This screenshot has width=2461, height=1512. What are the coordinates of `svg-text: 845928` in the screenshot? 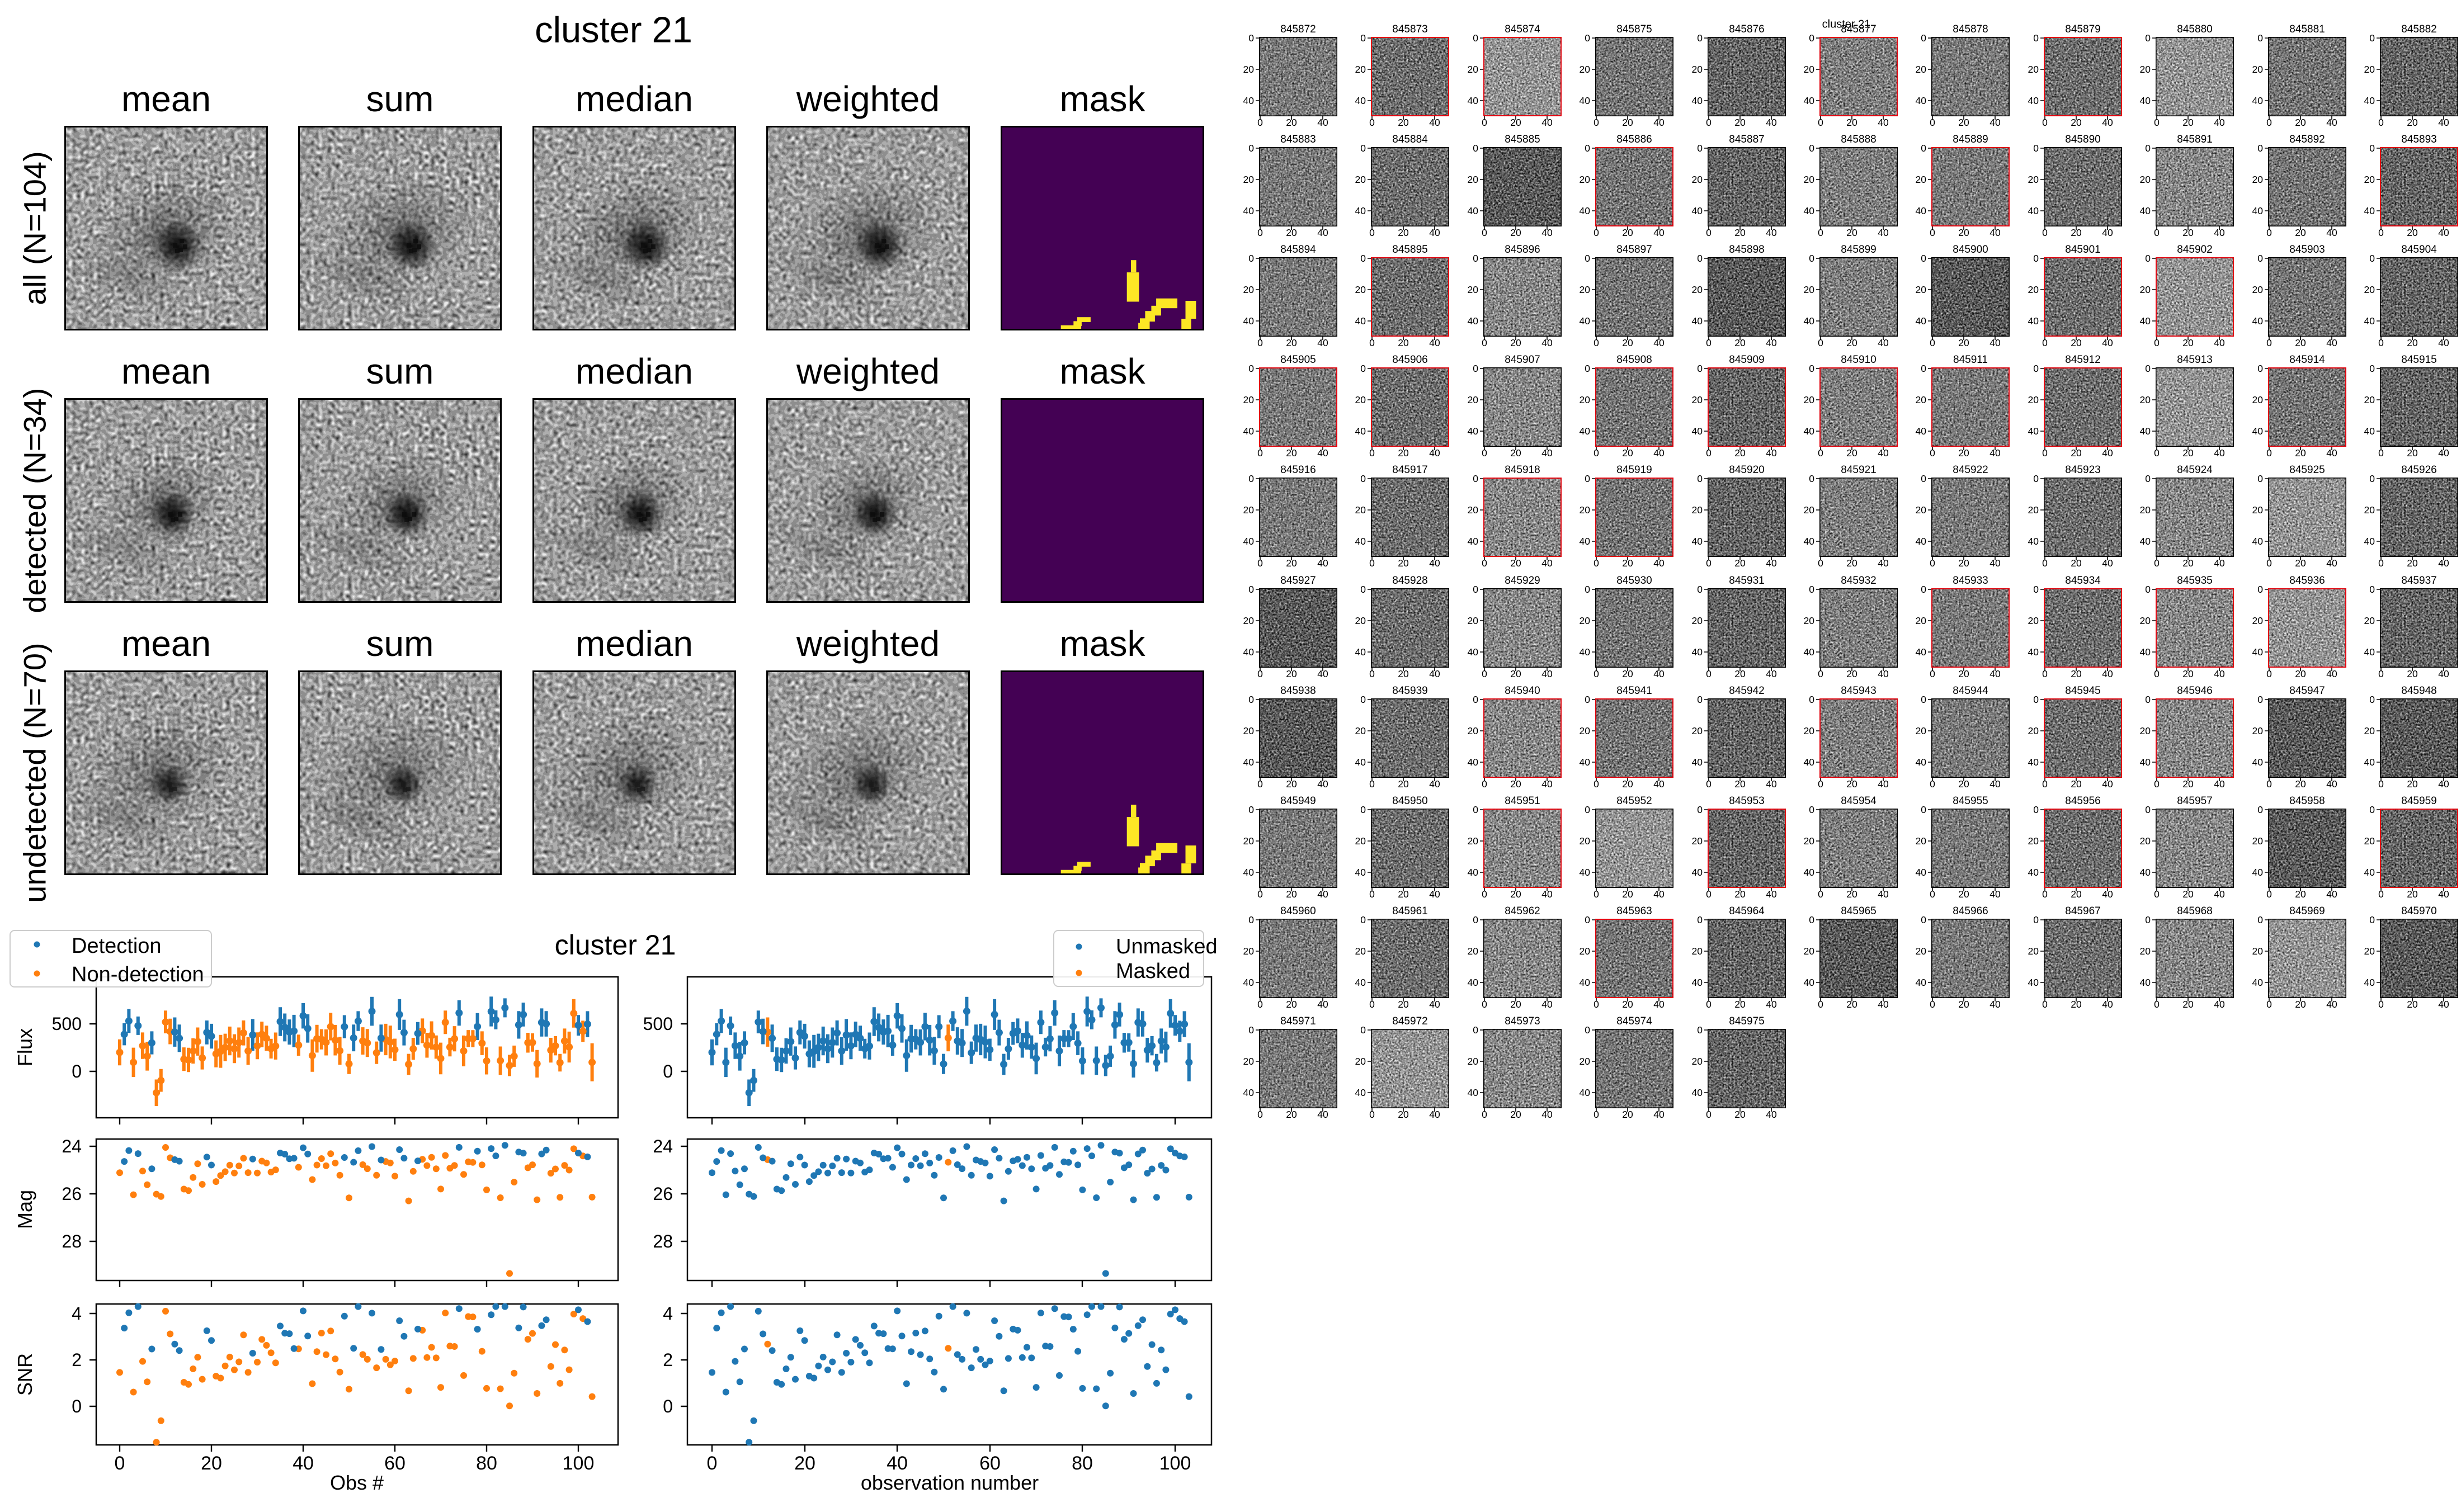 It's located at (1409, 581).